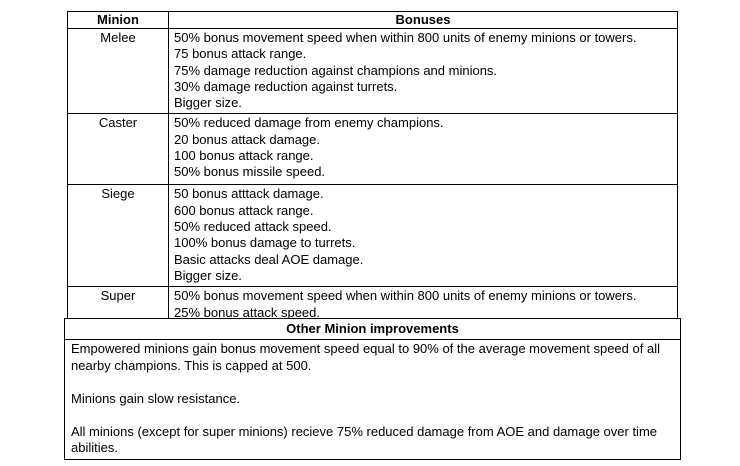 Image resolution: width=740 pixels, height=466 pixels. I want to click on minion-type-cell: Siege, so click(118, 236).